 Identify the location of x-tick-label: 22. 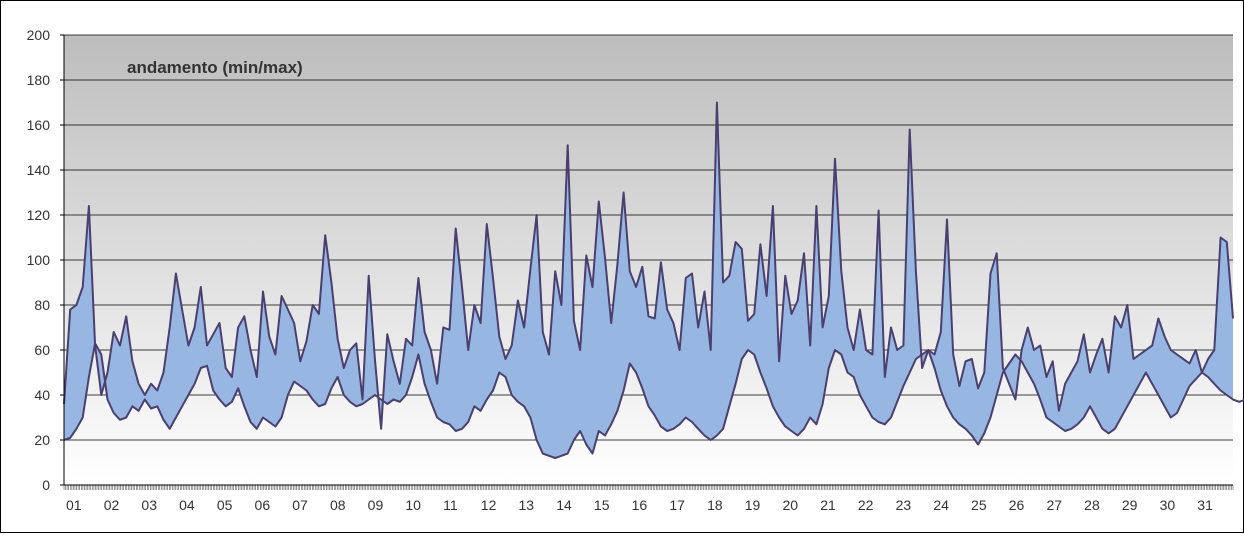
(866, 505).